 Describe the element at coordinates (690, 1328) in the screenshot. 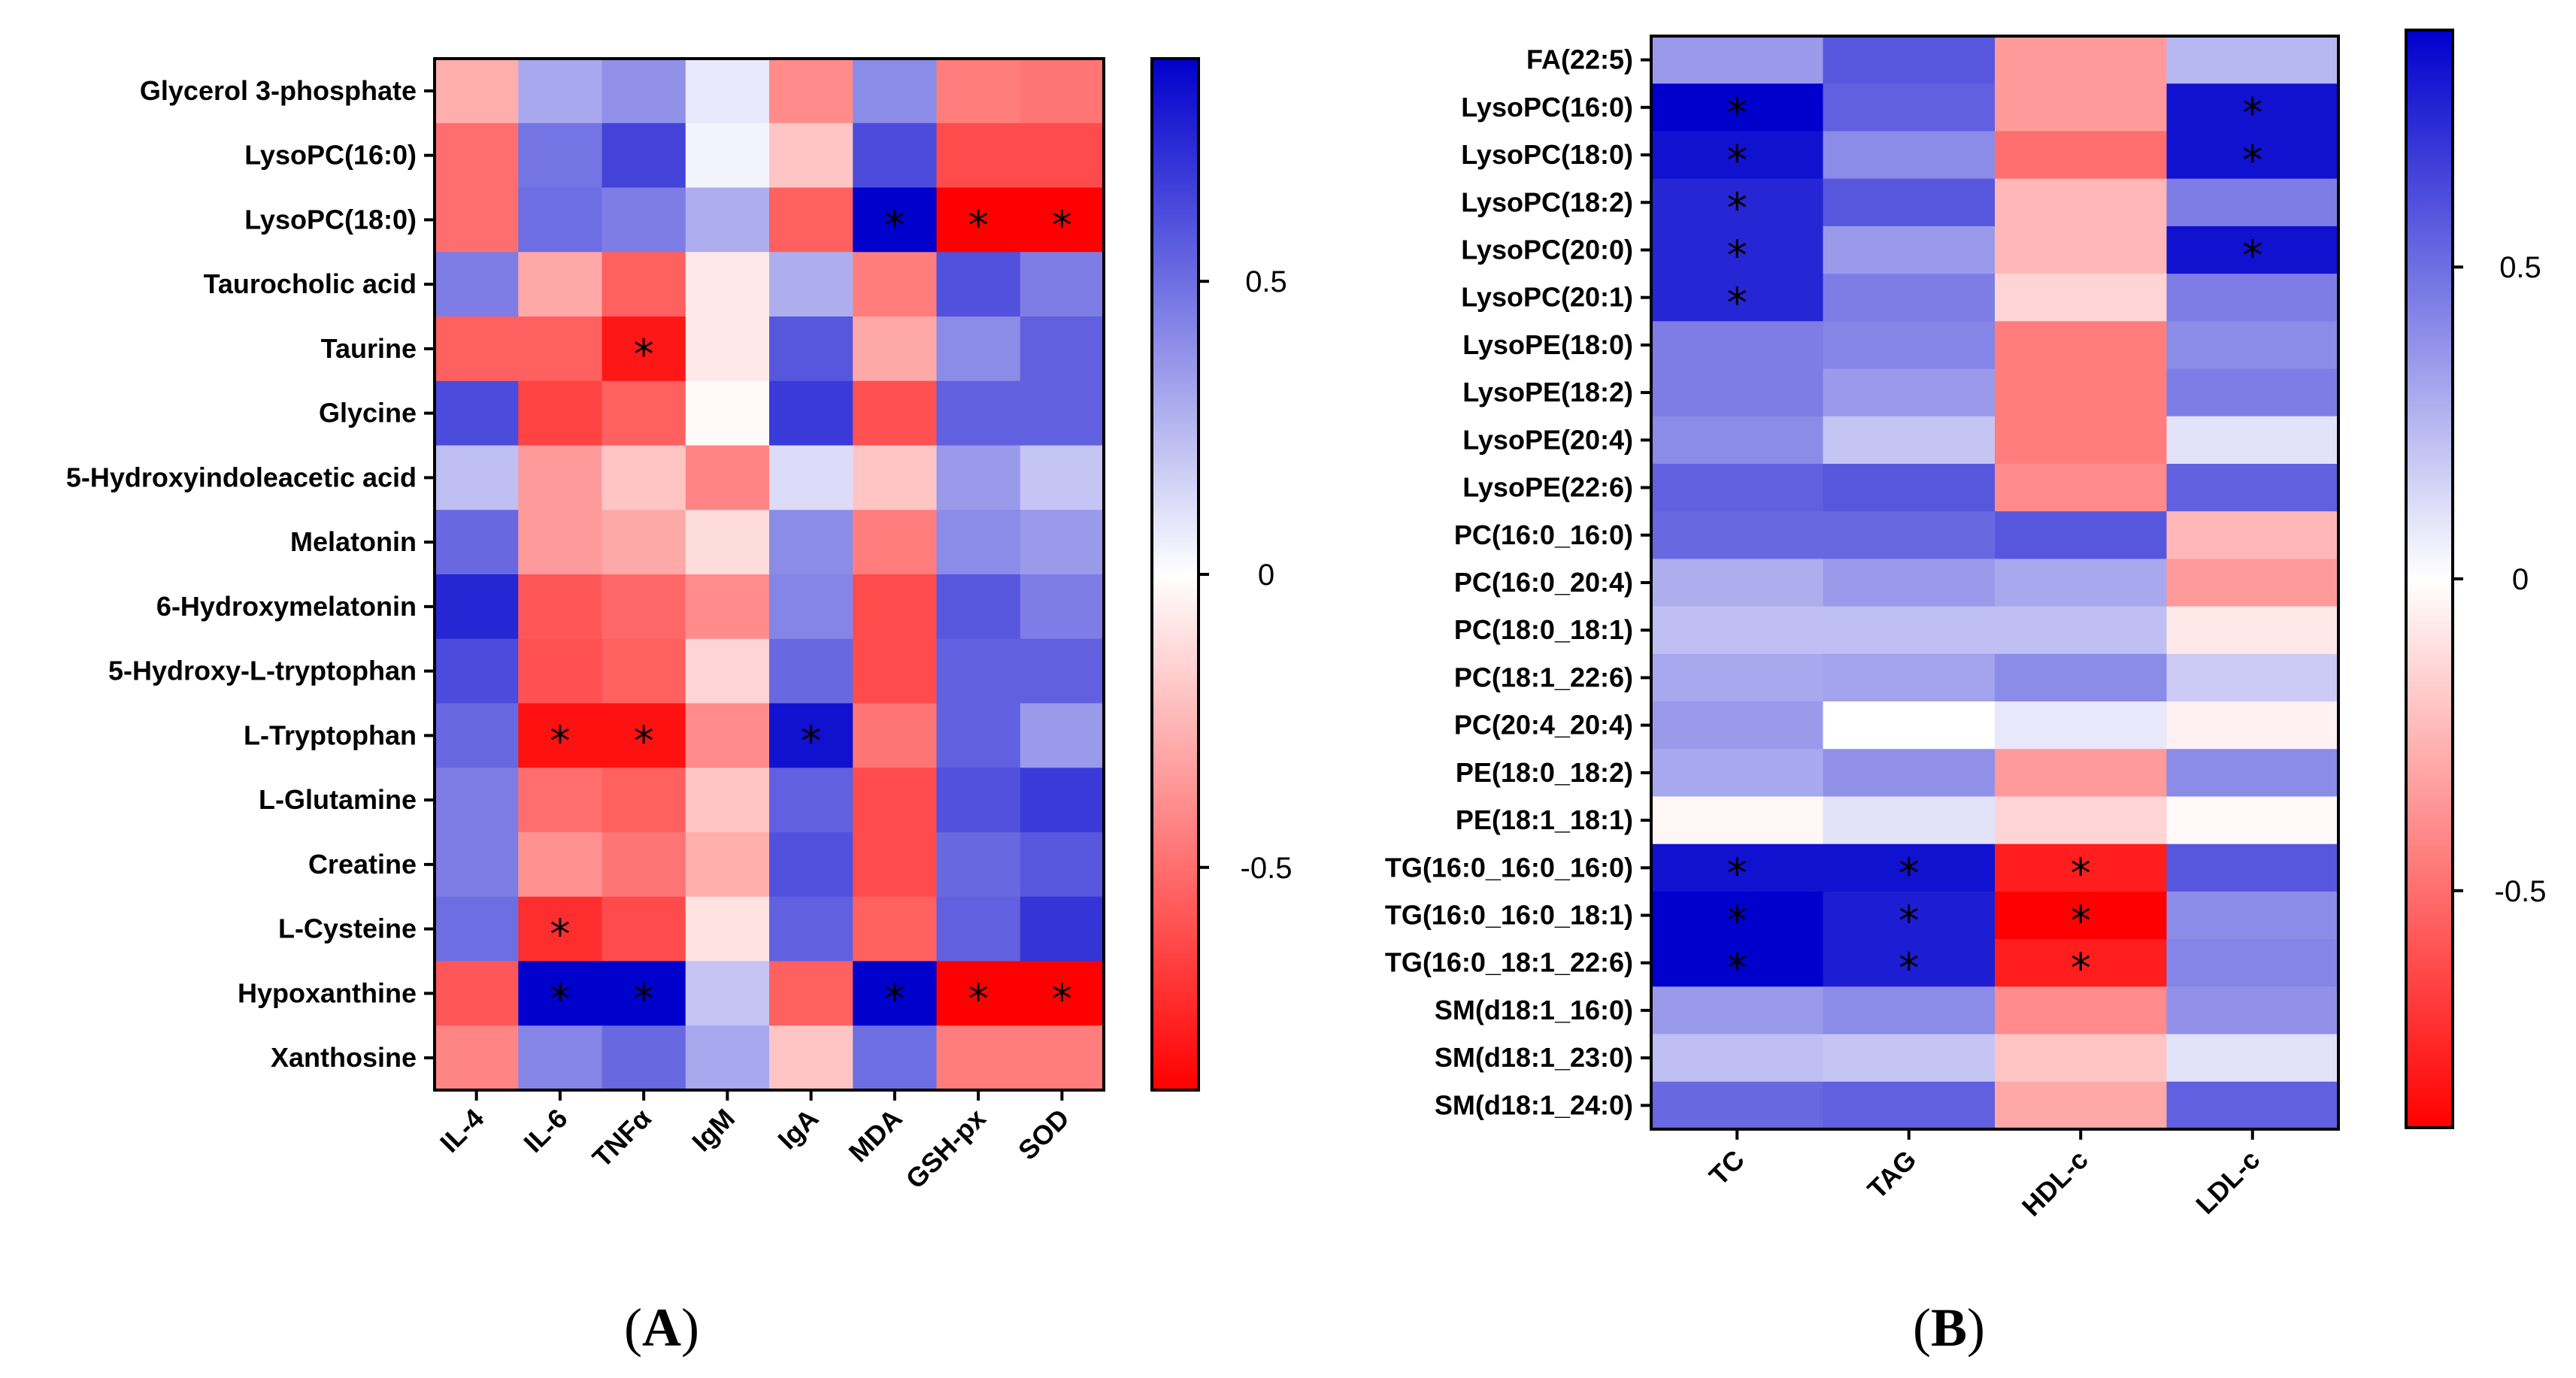

I see `panel-label-close: )` at that location.